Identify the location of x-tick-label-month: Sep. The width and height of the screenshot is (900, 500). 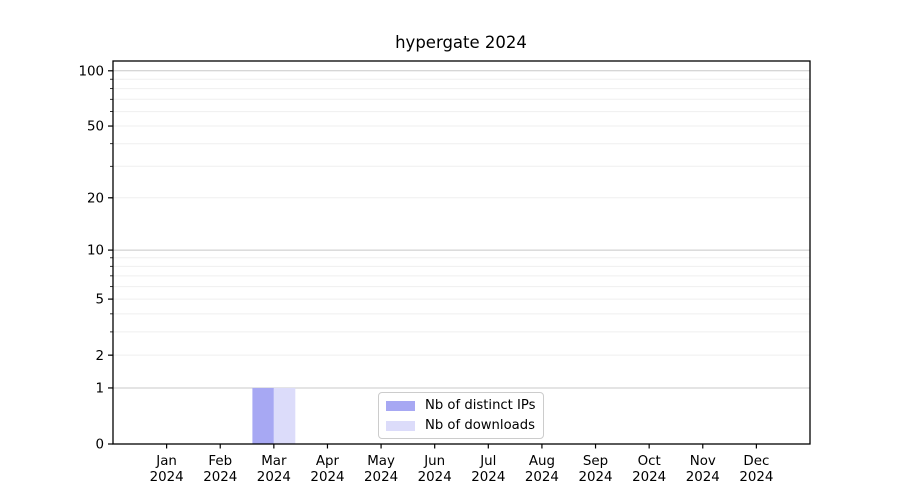
(595, 461).